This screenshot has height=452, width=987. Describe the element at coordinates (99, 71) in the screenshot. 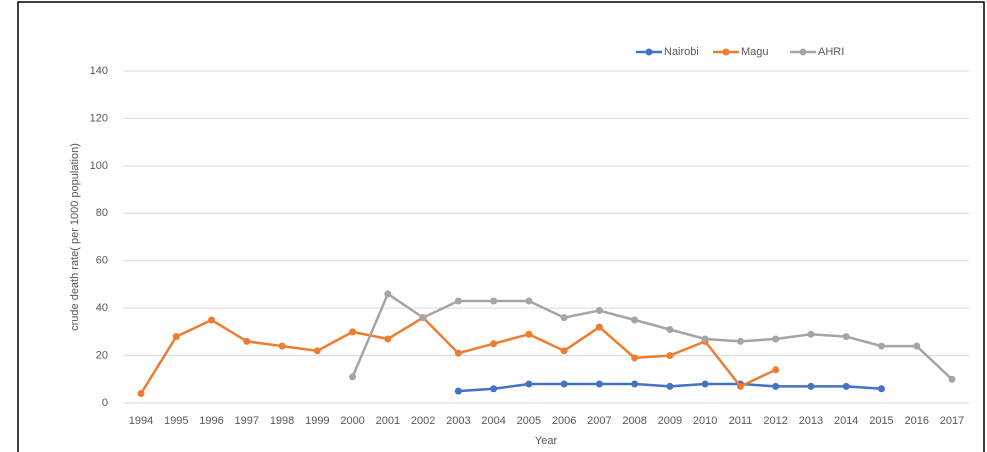

I see `y-tick-label: 140` at that location.